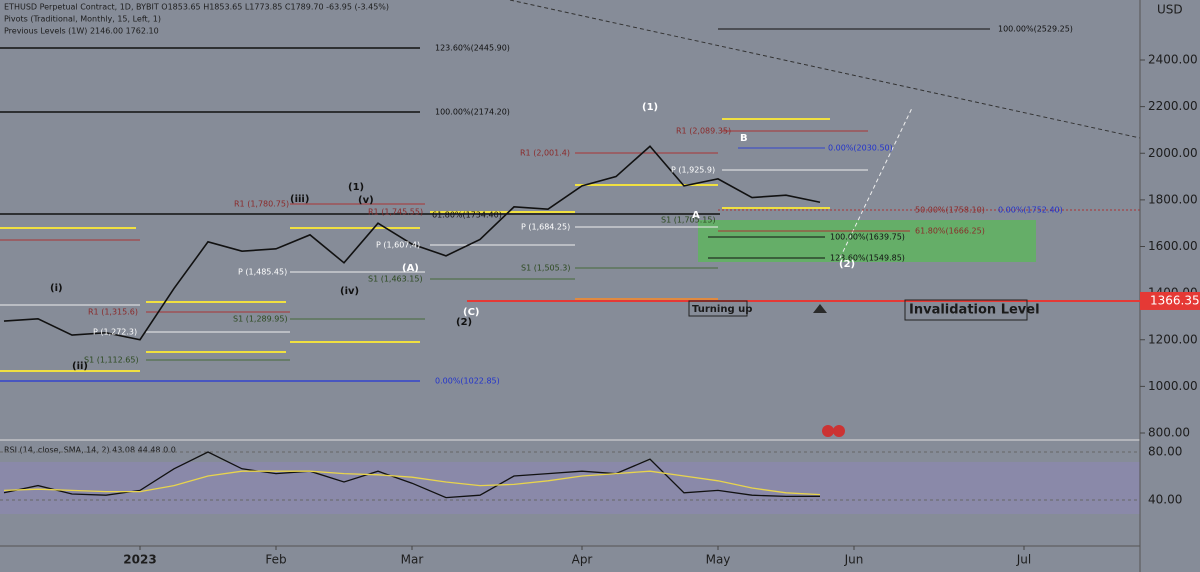  Describe the element at coordinates (1173, 106) in the screenshot. I see `y-tick-label: 2200.00` at that location.